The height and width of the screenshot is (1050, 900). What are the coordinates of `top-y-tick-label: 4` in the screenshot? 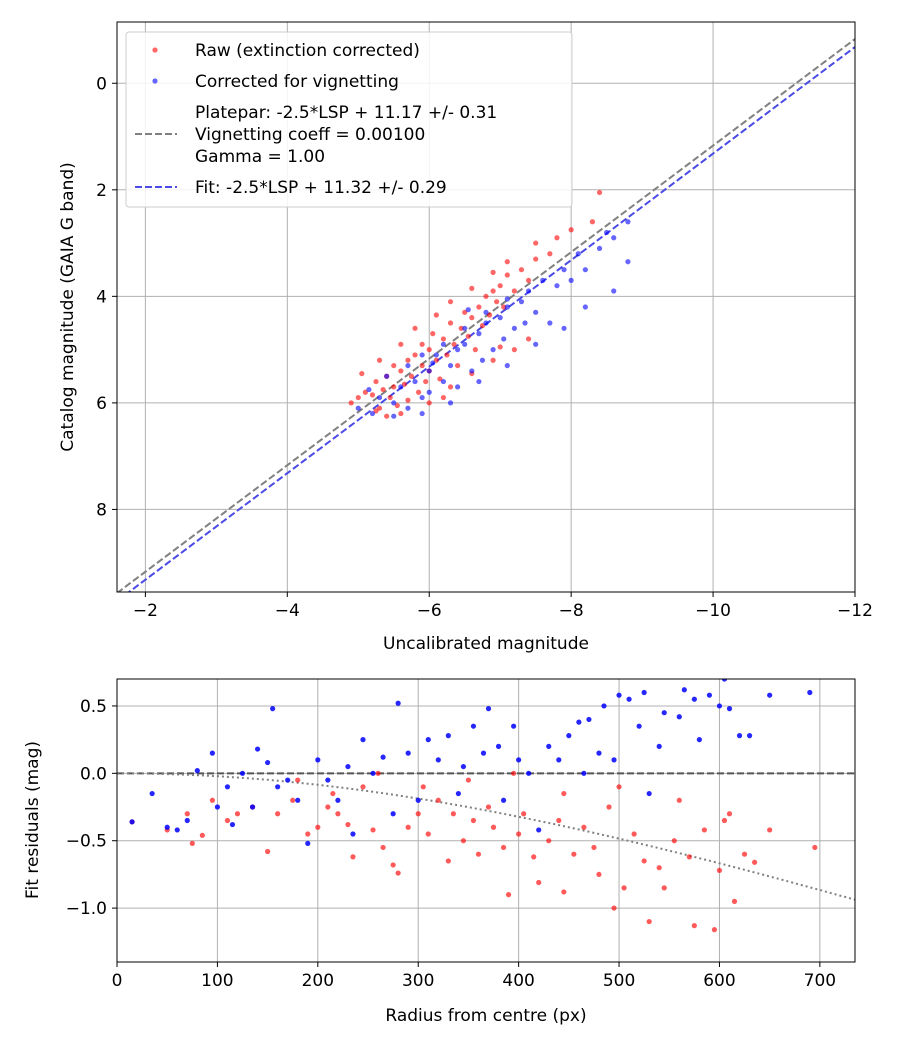 It's located at (101, 297).